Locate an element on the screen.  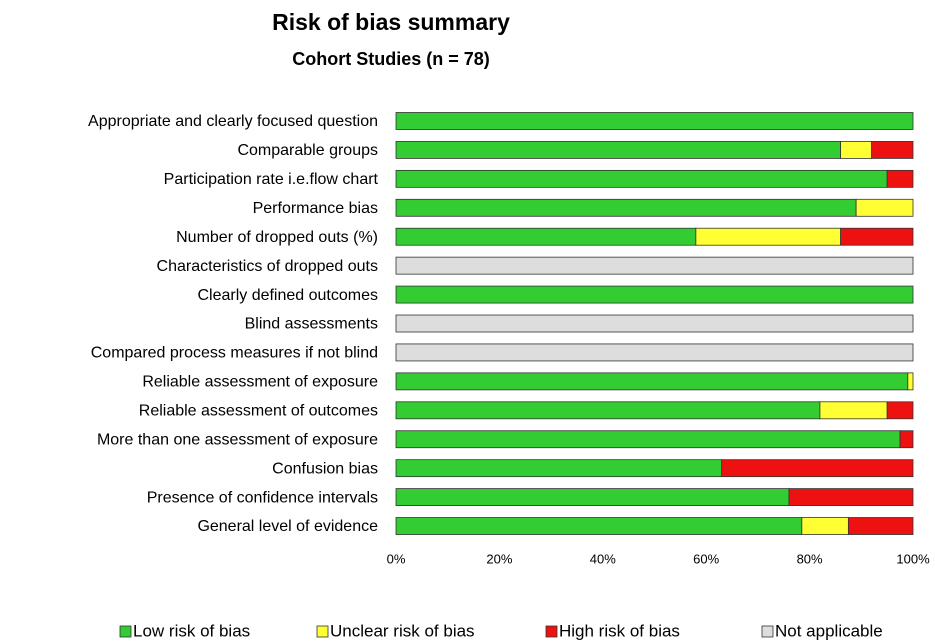
y-tick-label: Blind assessments is located at coordinates (311, 324).